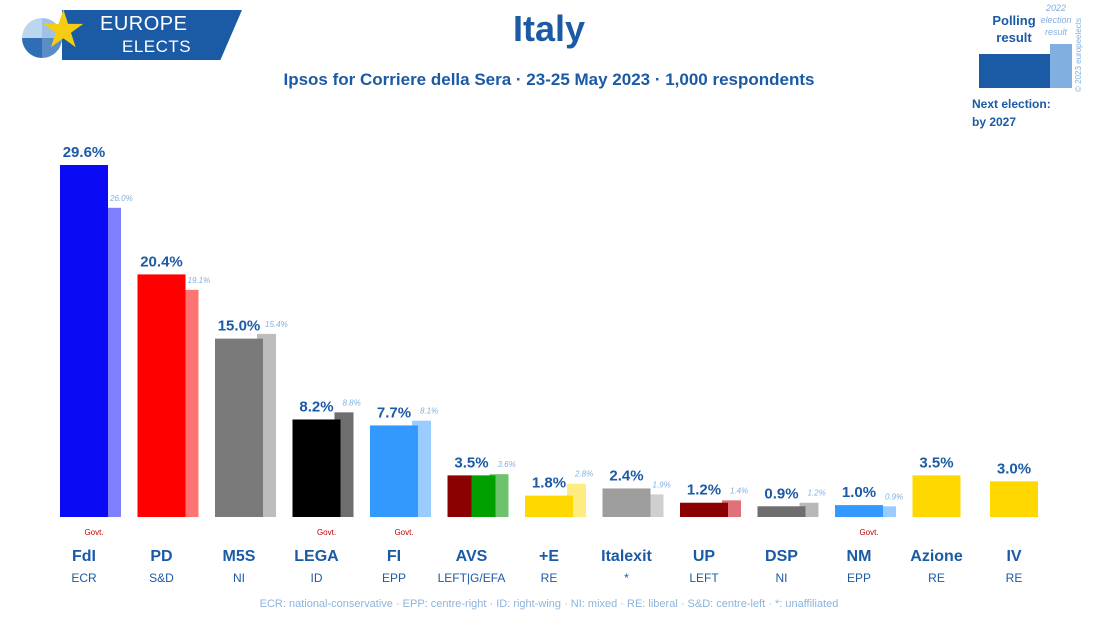 Image resolution: width=1098 pixels, height=621 pixels. I want to click on prev-value-label-e: 2.8%, so click(583, 474).